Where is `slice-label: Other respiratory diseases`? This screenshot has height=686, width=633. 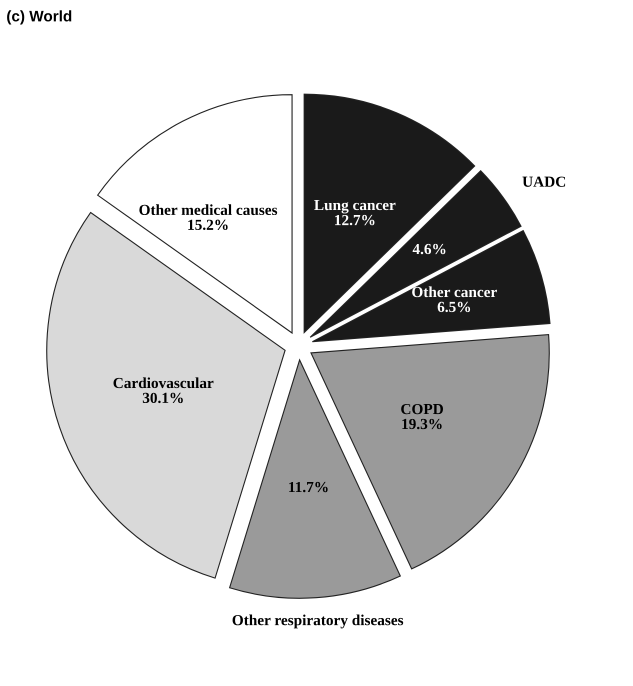 slice-label: Other respiratory diseases is located at coordinates (318, 621).